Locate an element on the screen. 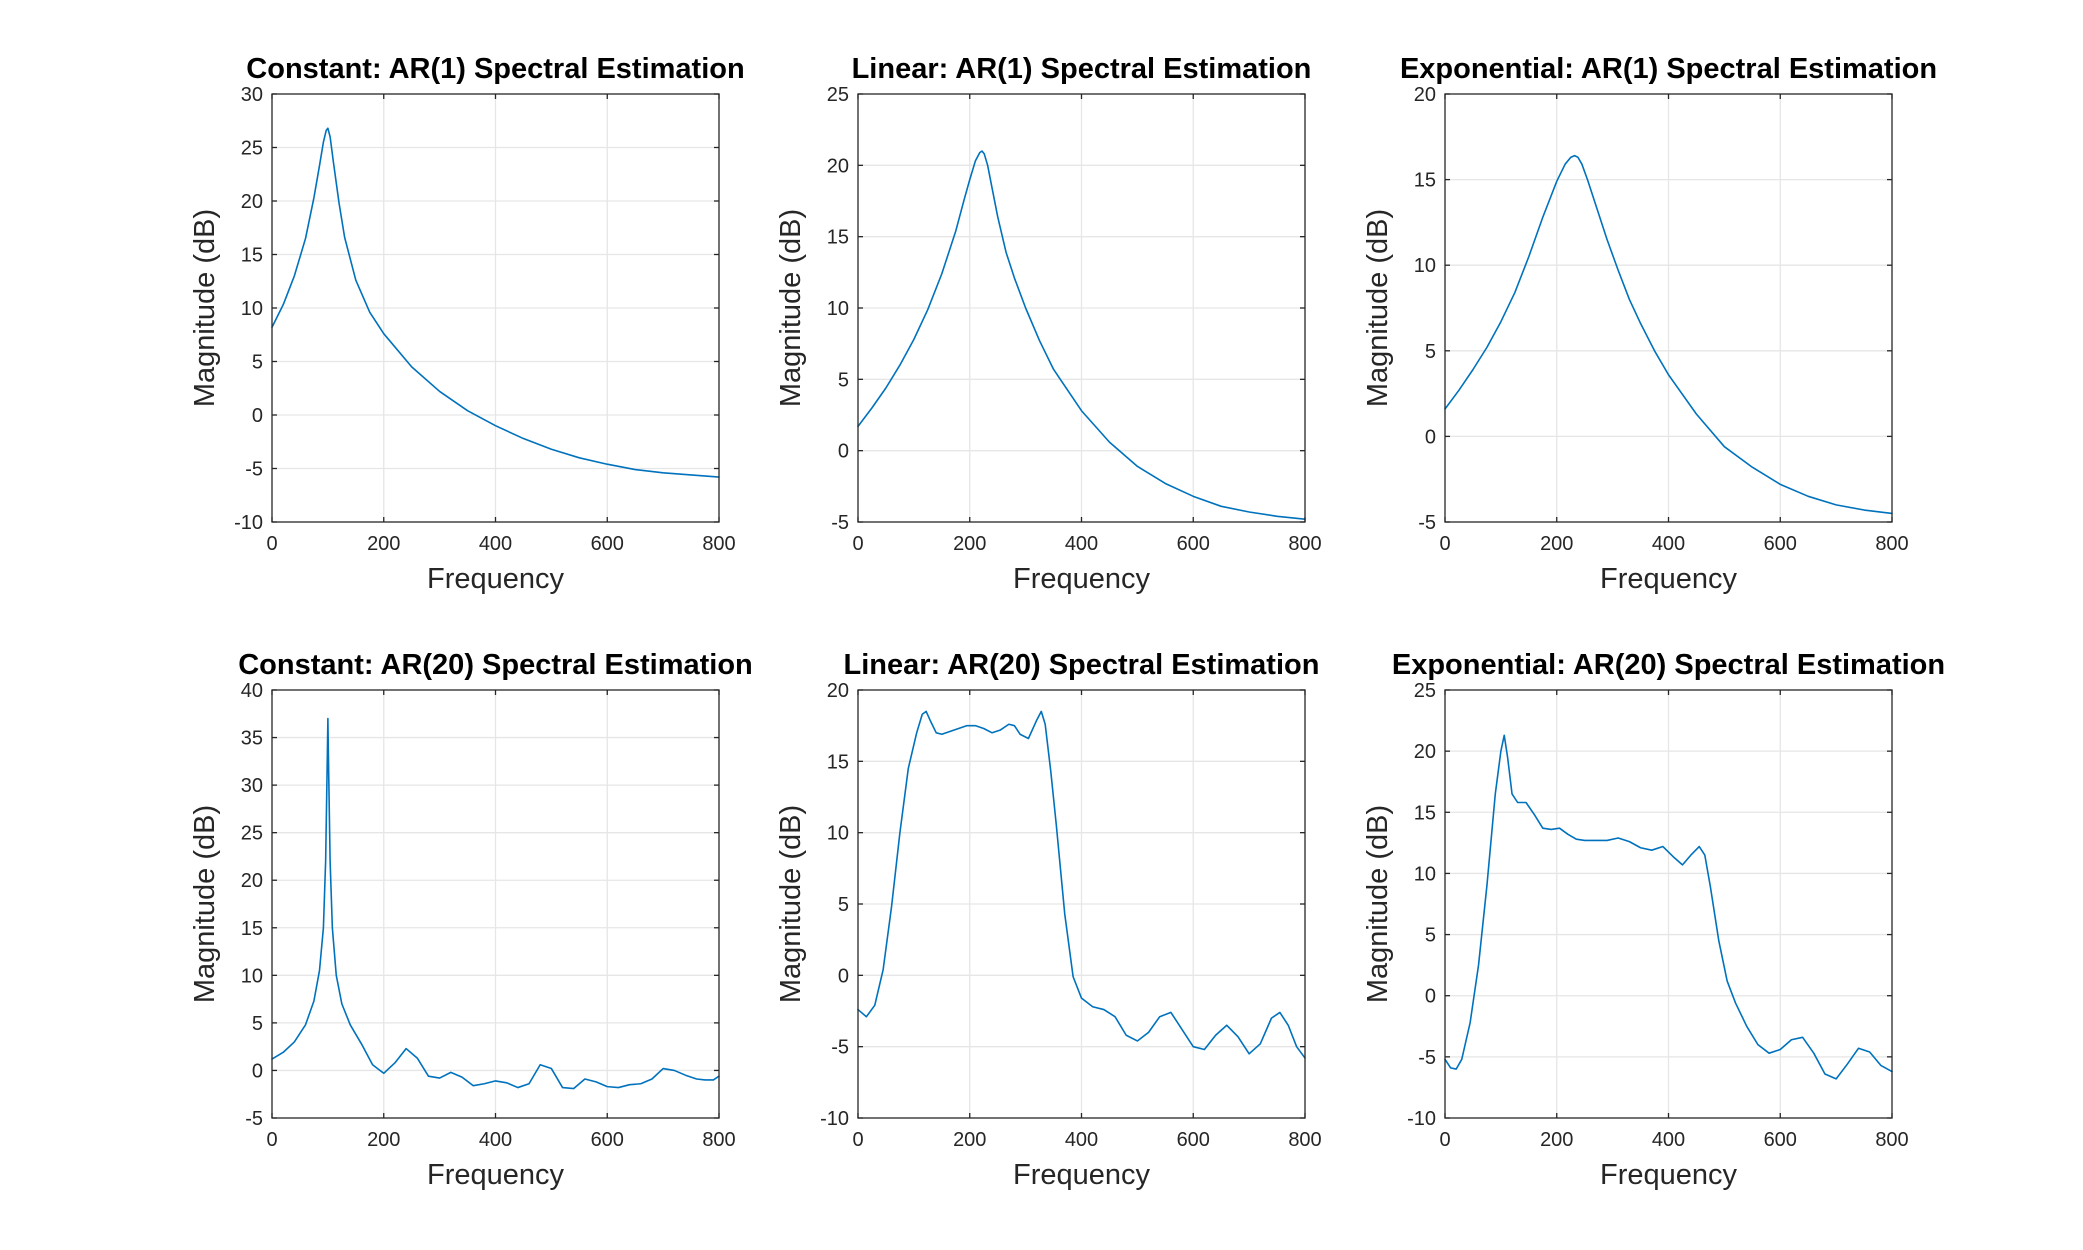  chart-title: Exponential: AR(1) Spectral Estimation is located at coordinates (1668, 69).